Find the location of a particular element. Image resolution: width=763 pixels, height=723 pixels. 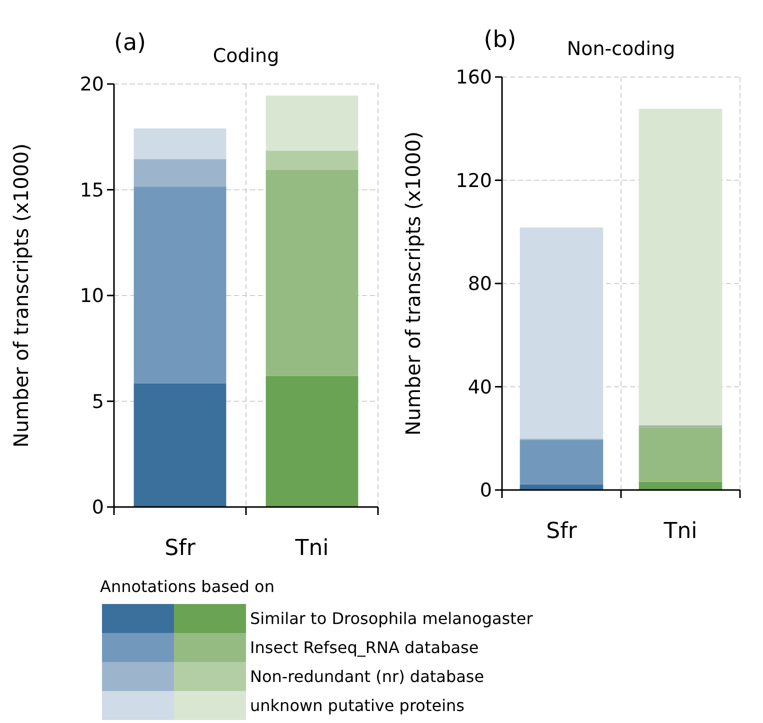

chart-title: Coding is located at coordinates (246, 56).